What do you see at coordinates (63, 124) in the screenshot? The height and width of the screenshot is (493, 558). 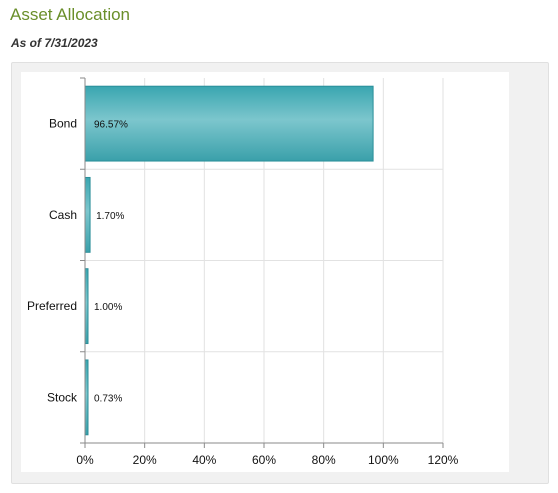 I see `category-label-bond: Bond` at bounding box center [63, 124].